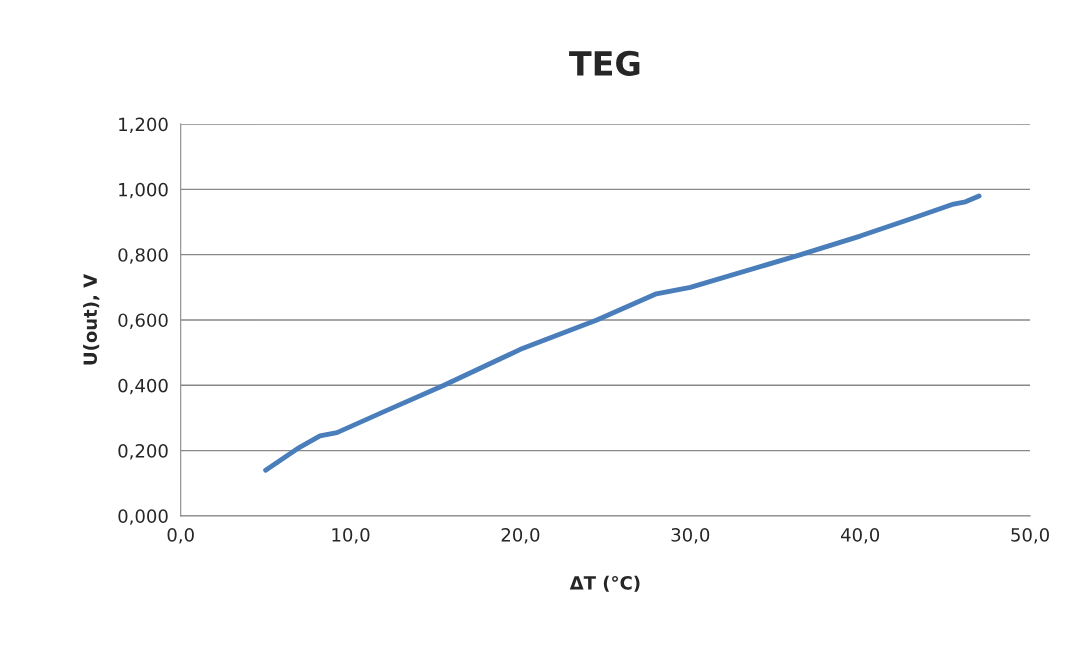 The width and height of the screenshot is (1082, 653). Describe the element at coordinates (520, 535) in the screenshot. I see `x-tick-label: 20,0` at that location.